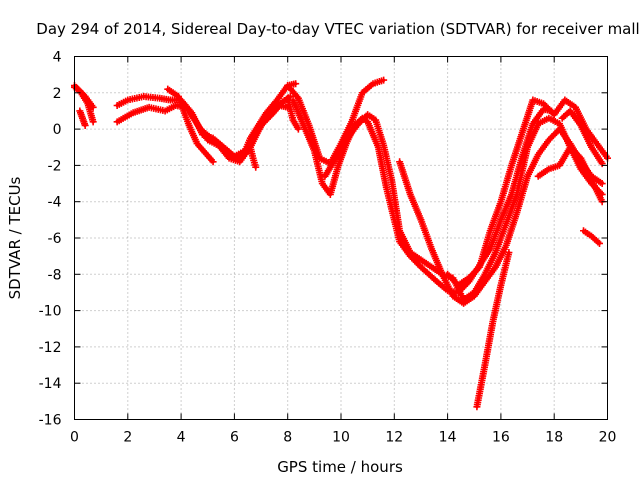 The width and height of the screenshot is (640, 480). What do you see at coordinates (501, 438) in the screenshot?
I see `x-tick-label: 16` at bounding box center [501, 438].